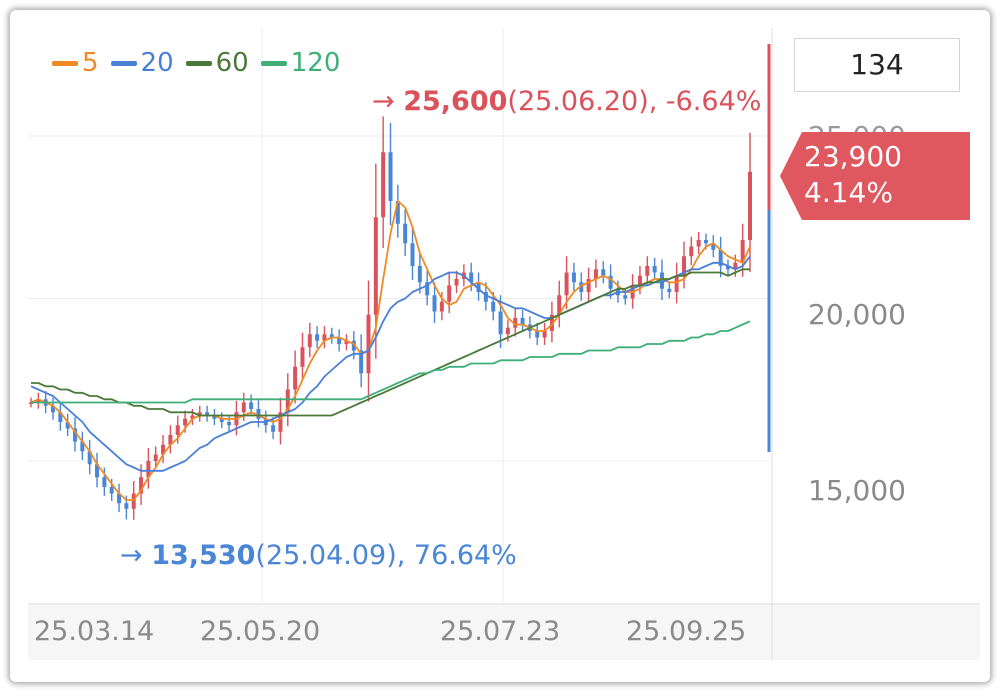  What do you see at coordinates (500, 631) in the screenshot?
I see `x-tick-label-3: 25.07.23` at bounding box center [500, 631].